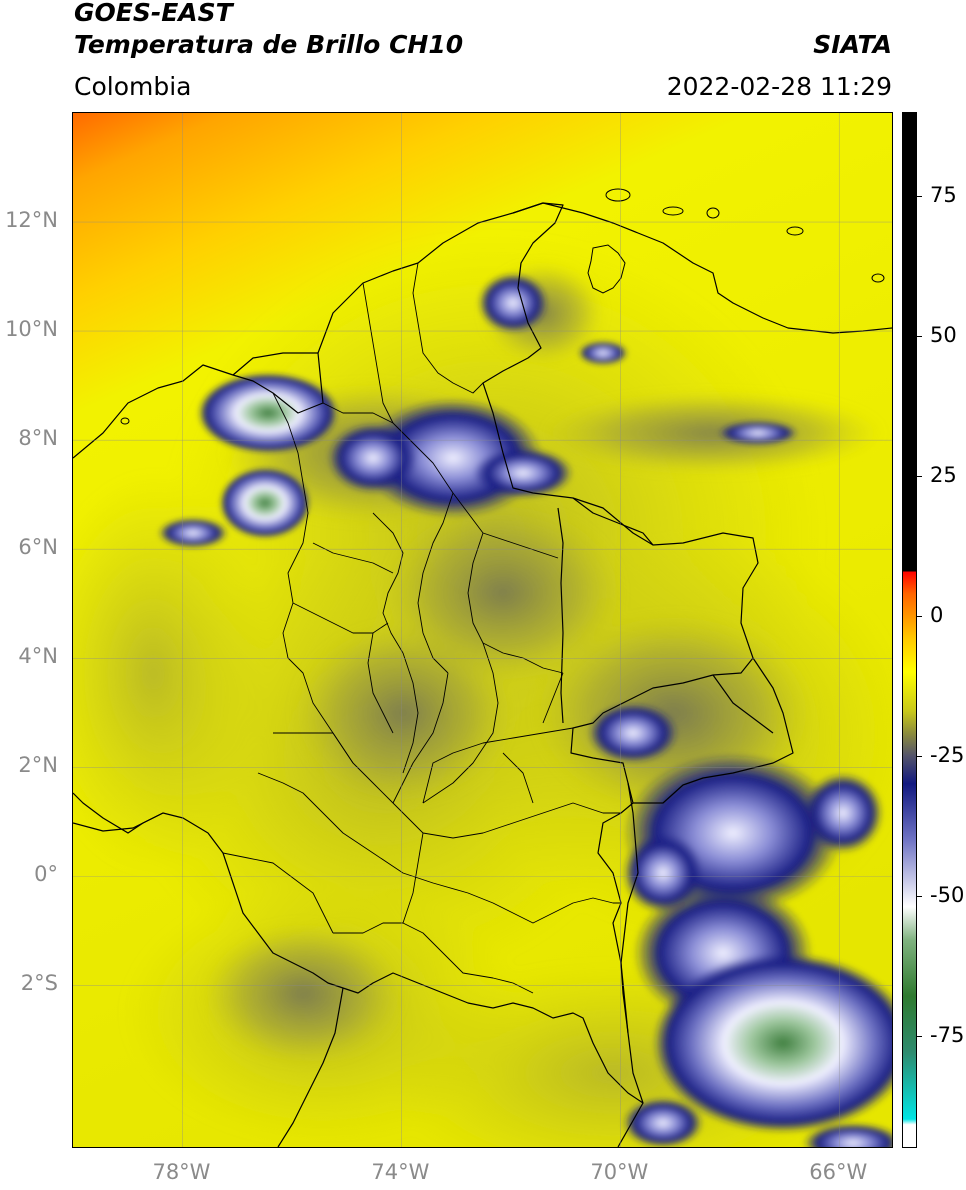  I want to click on datetime-label: 2022-02-28 11:29, so click(779, 86).